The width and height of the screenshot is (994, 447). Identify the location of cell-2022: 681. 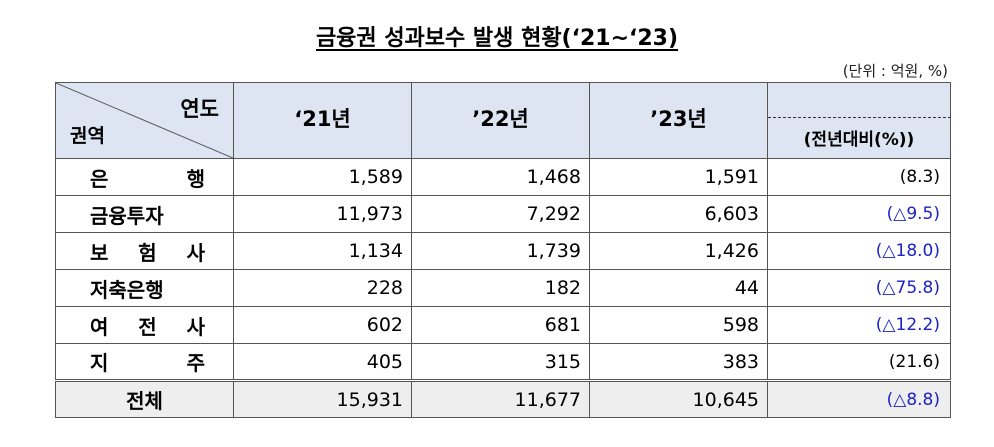
(500, 325).